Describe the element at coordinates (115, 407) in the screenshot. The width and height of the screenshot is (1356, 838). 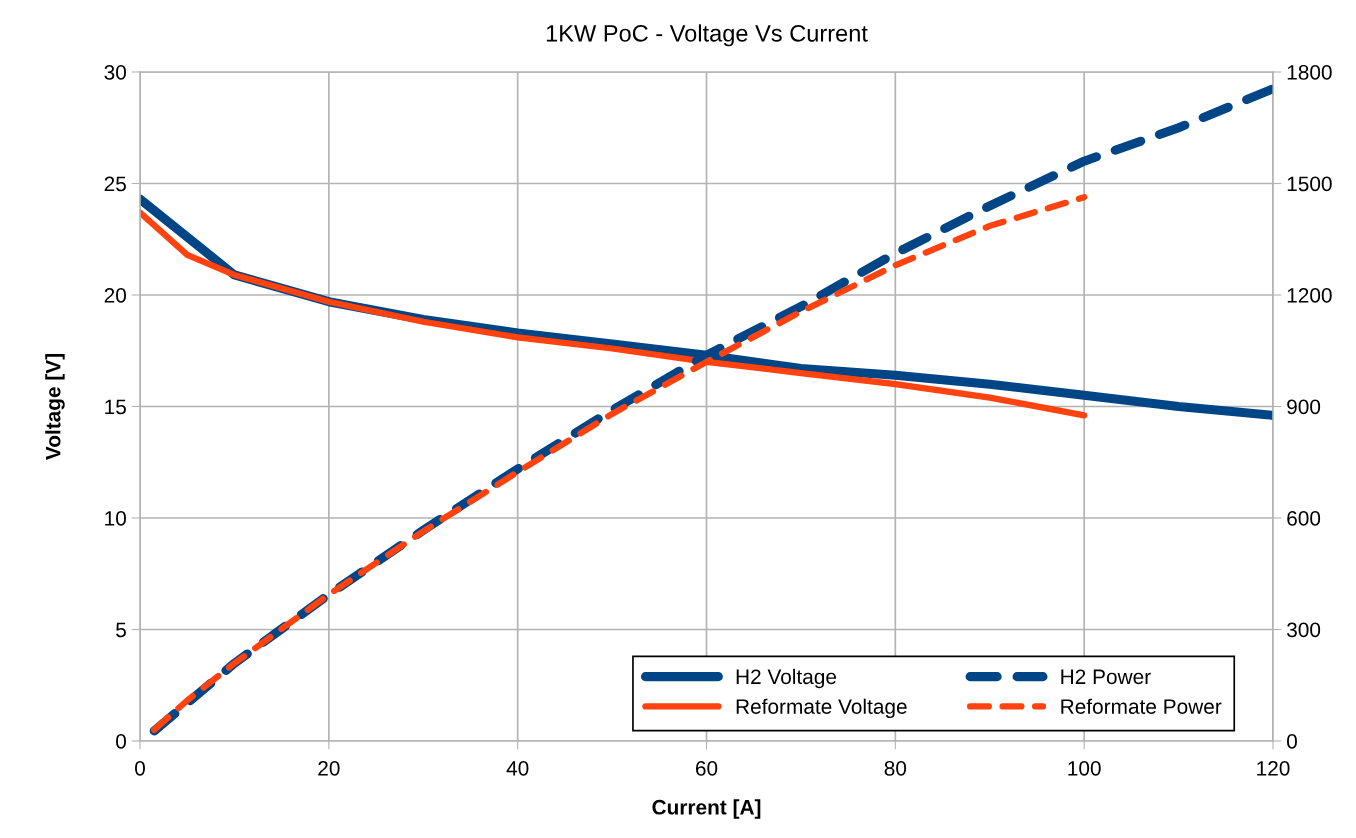
I see `y-tick-label: 15` at that location.